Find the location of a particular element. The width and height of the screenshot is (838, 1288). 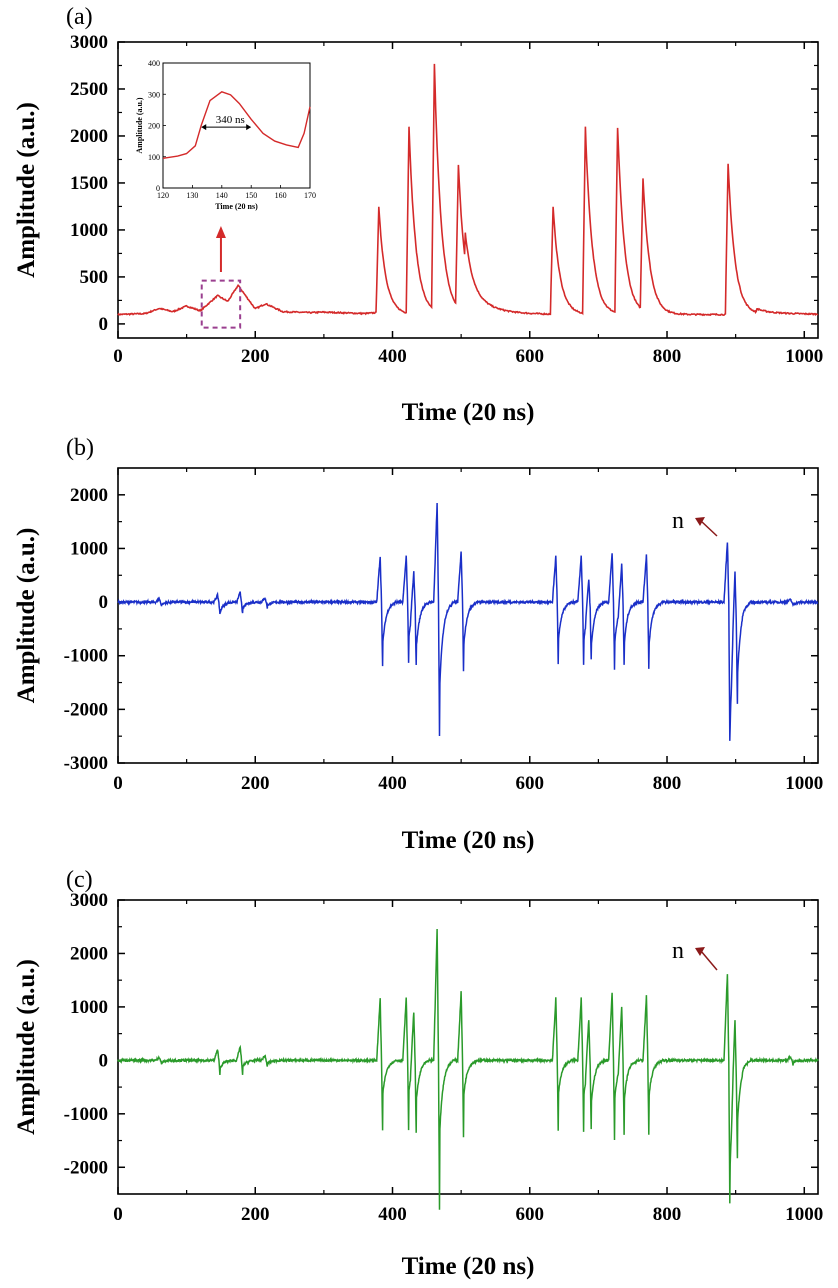

inset-x-tick-label: 120 is located at coordinates (163, 195).